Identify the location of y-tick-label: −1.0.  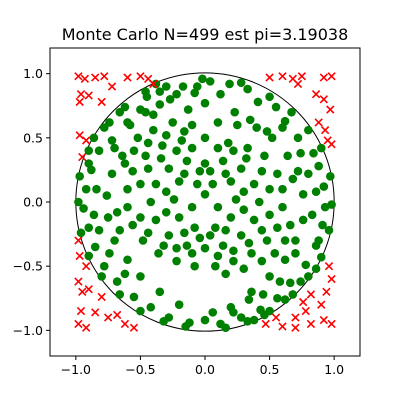
(28, 330).